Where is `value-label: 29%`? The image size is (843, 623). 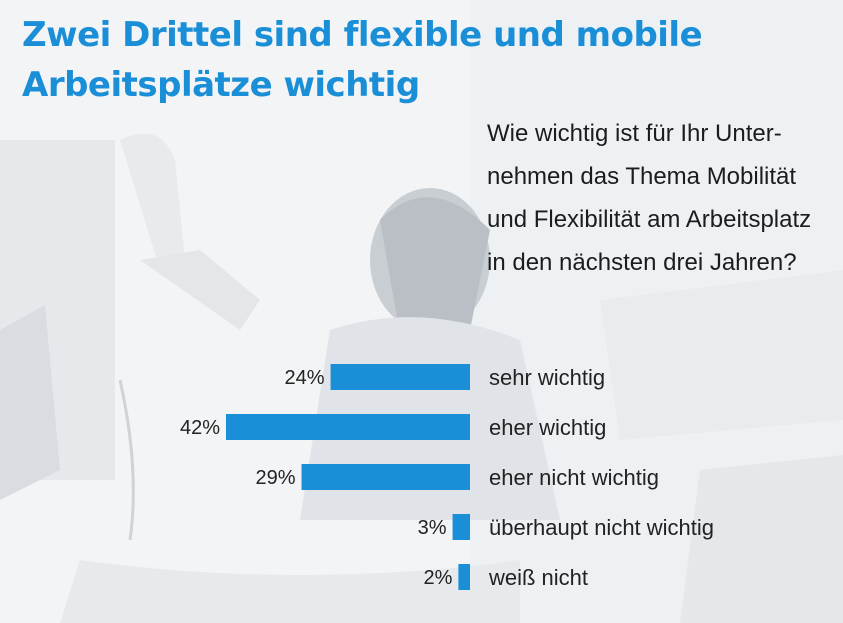 value-label: 29% is located at coordinates (275, 478).